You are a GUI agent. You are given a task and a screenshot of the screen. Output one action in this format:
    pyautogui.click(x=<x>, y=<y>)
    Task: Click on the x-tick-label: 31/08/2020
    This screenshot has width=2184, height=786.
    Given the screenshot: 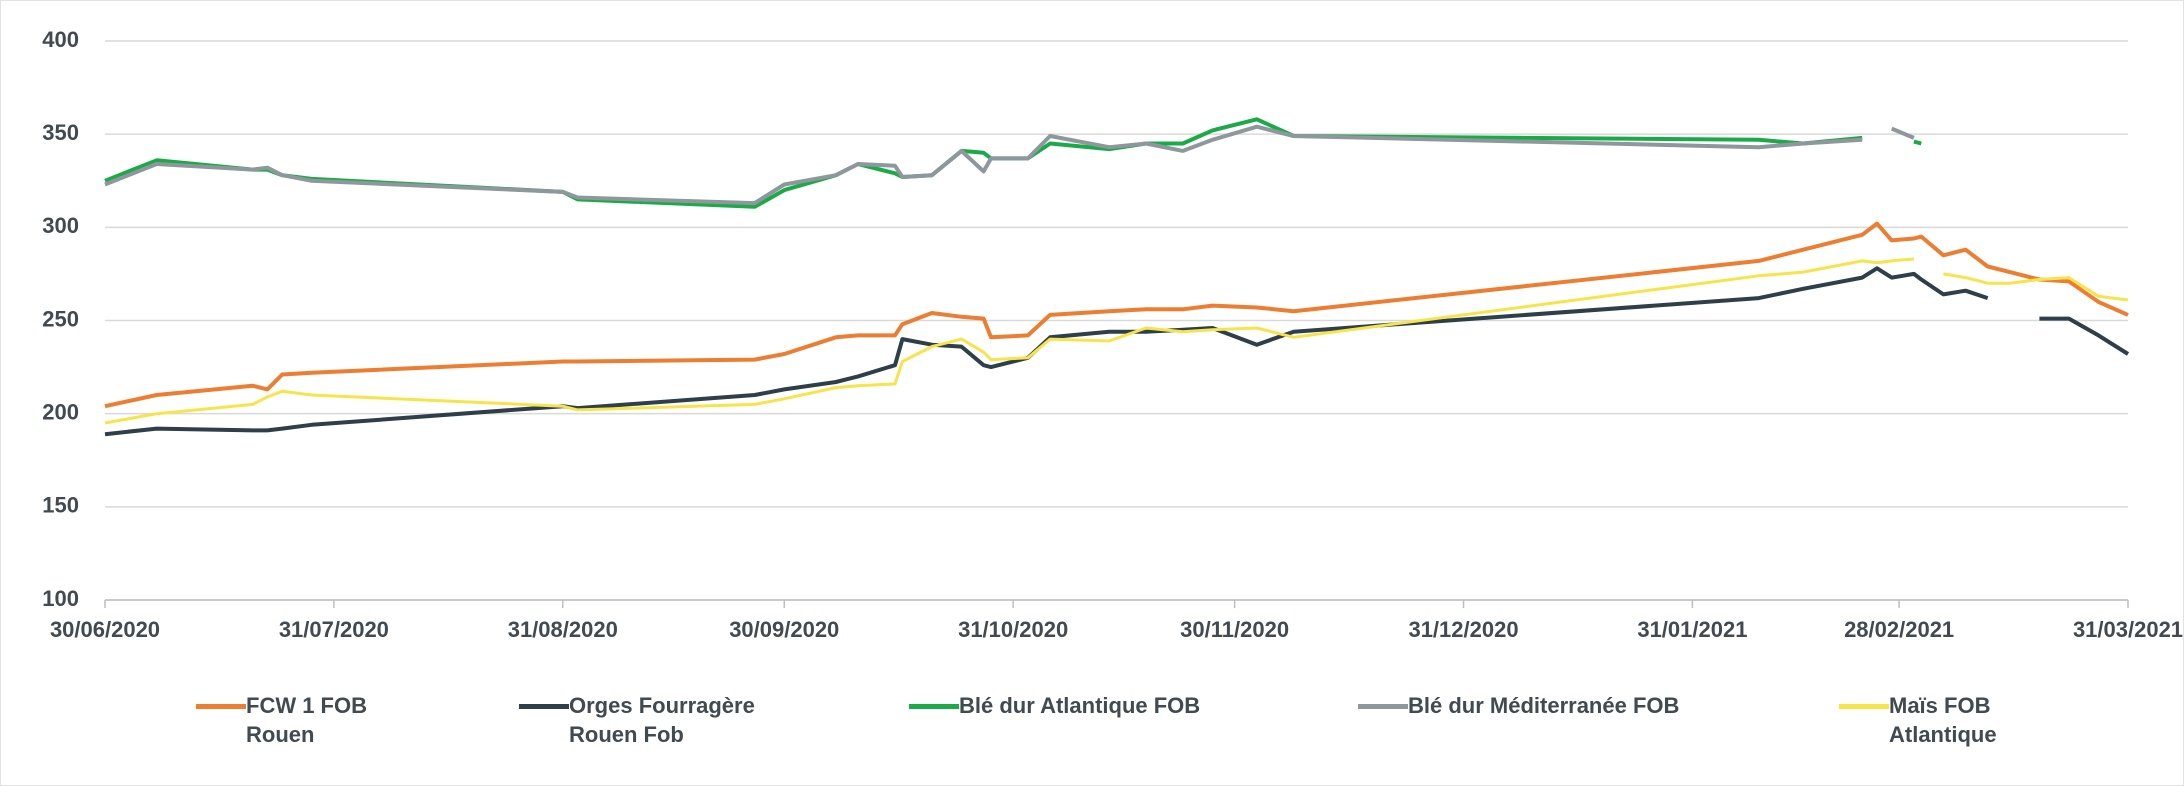 What is the action you would take?
    pyautogui.click(x=563, y=629)
    